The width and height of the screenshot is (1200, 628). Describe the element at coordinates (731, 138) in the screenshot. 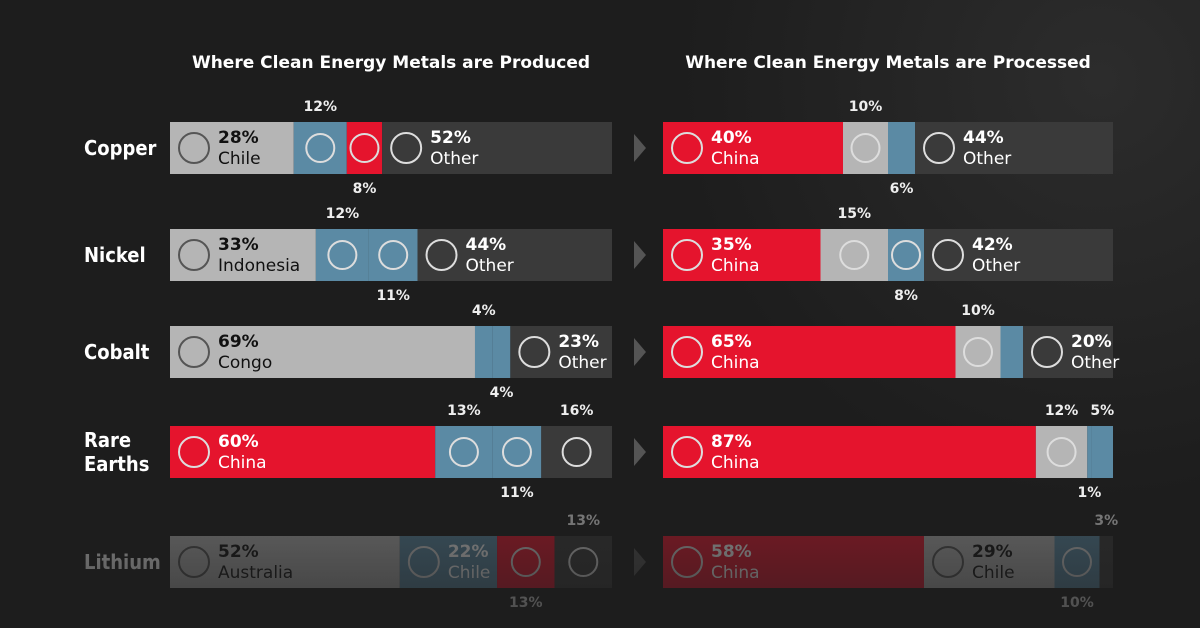

I see `value-label: 40%` at that location.